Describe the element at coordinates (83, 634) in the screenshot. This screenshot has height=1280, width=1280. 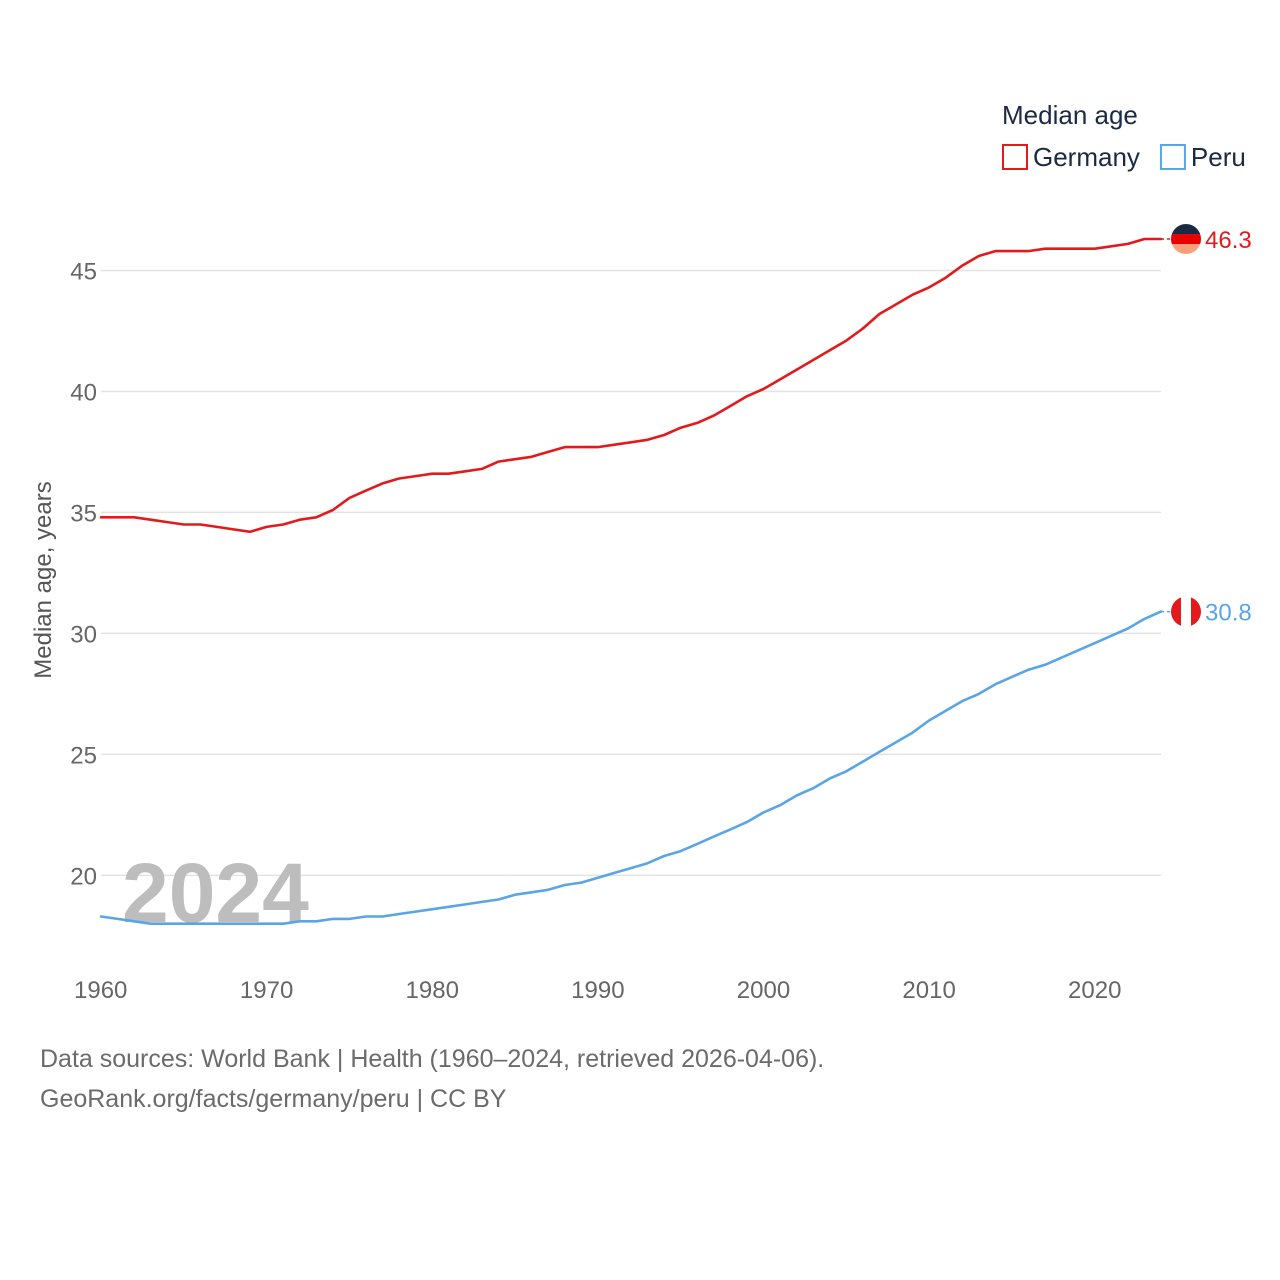
I see `y-tick-label: 30` at that location.